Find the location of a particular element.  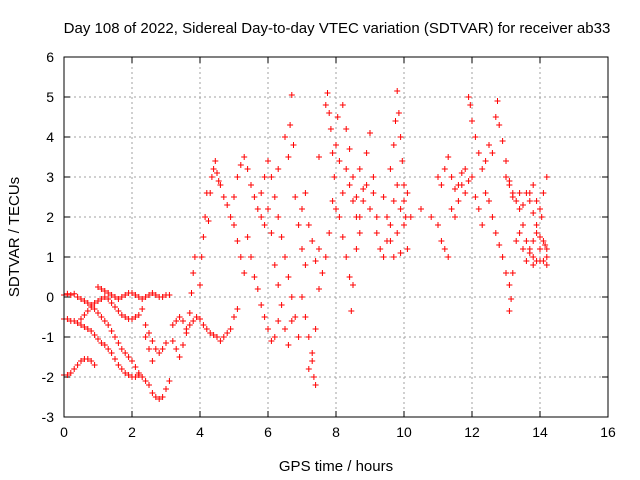

x-axis-title: GPS time / hours is located at coordinates (336, 466).